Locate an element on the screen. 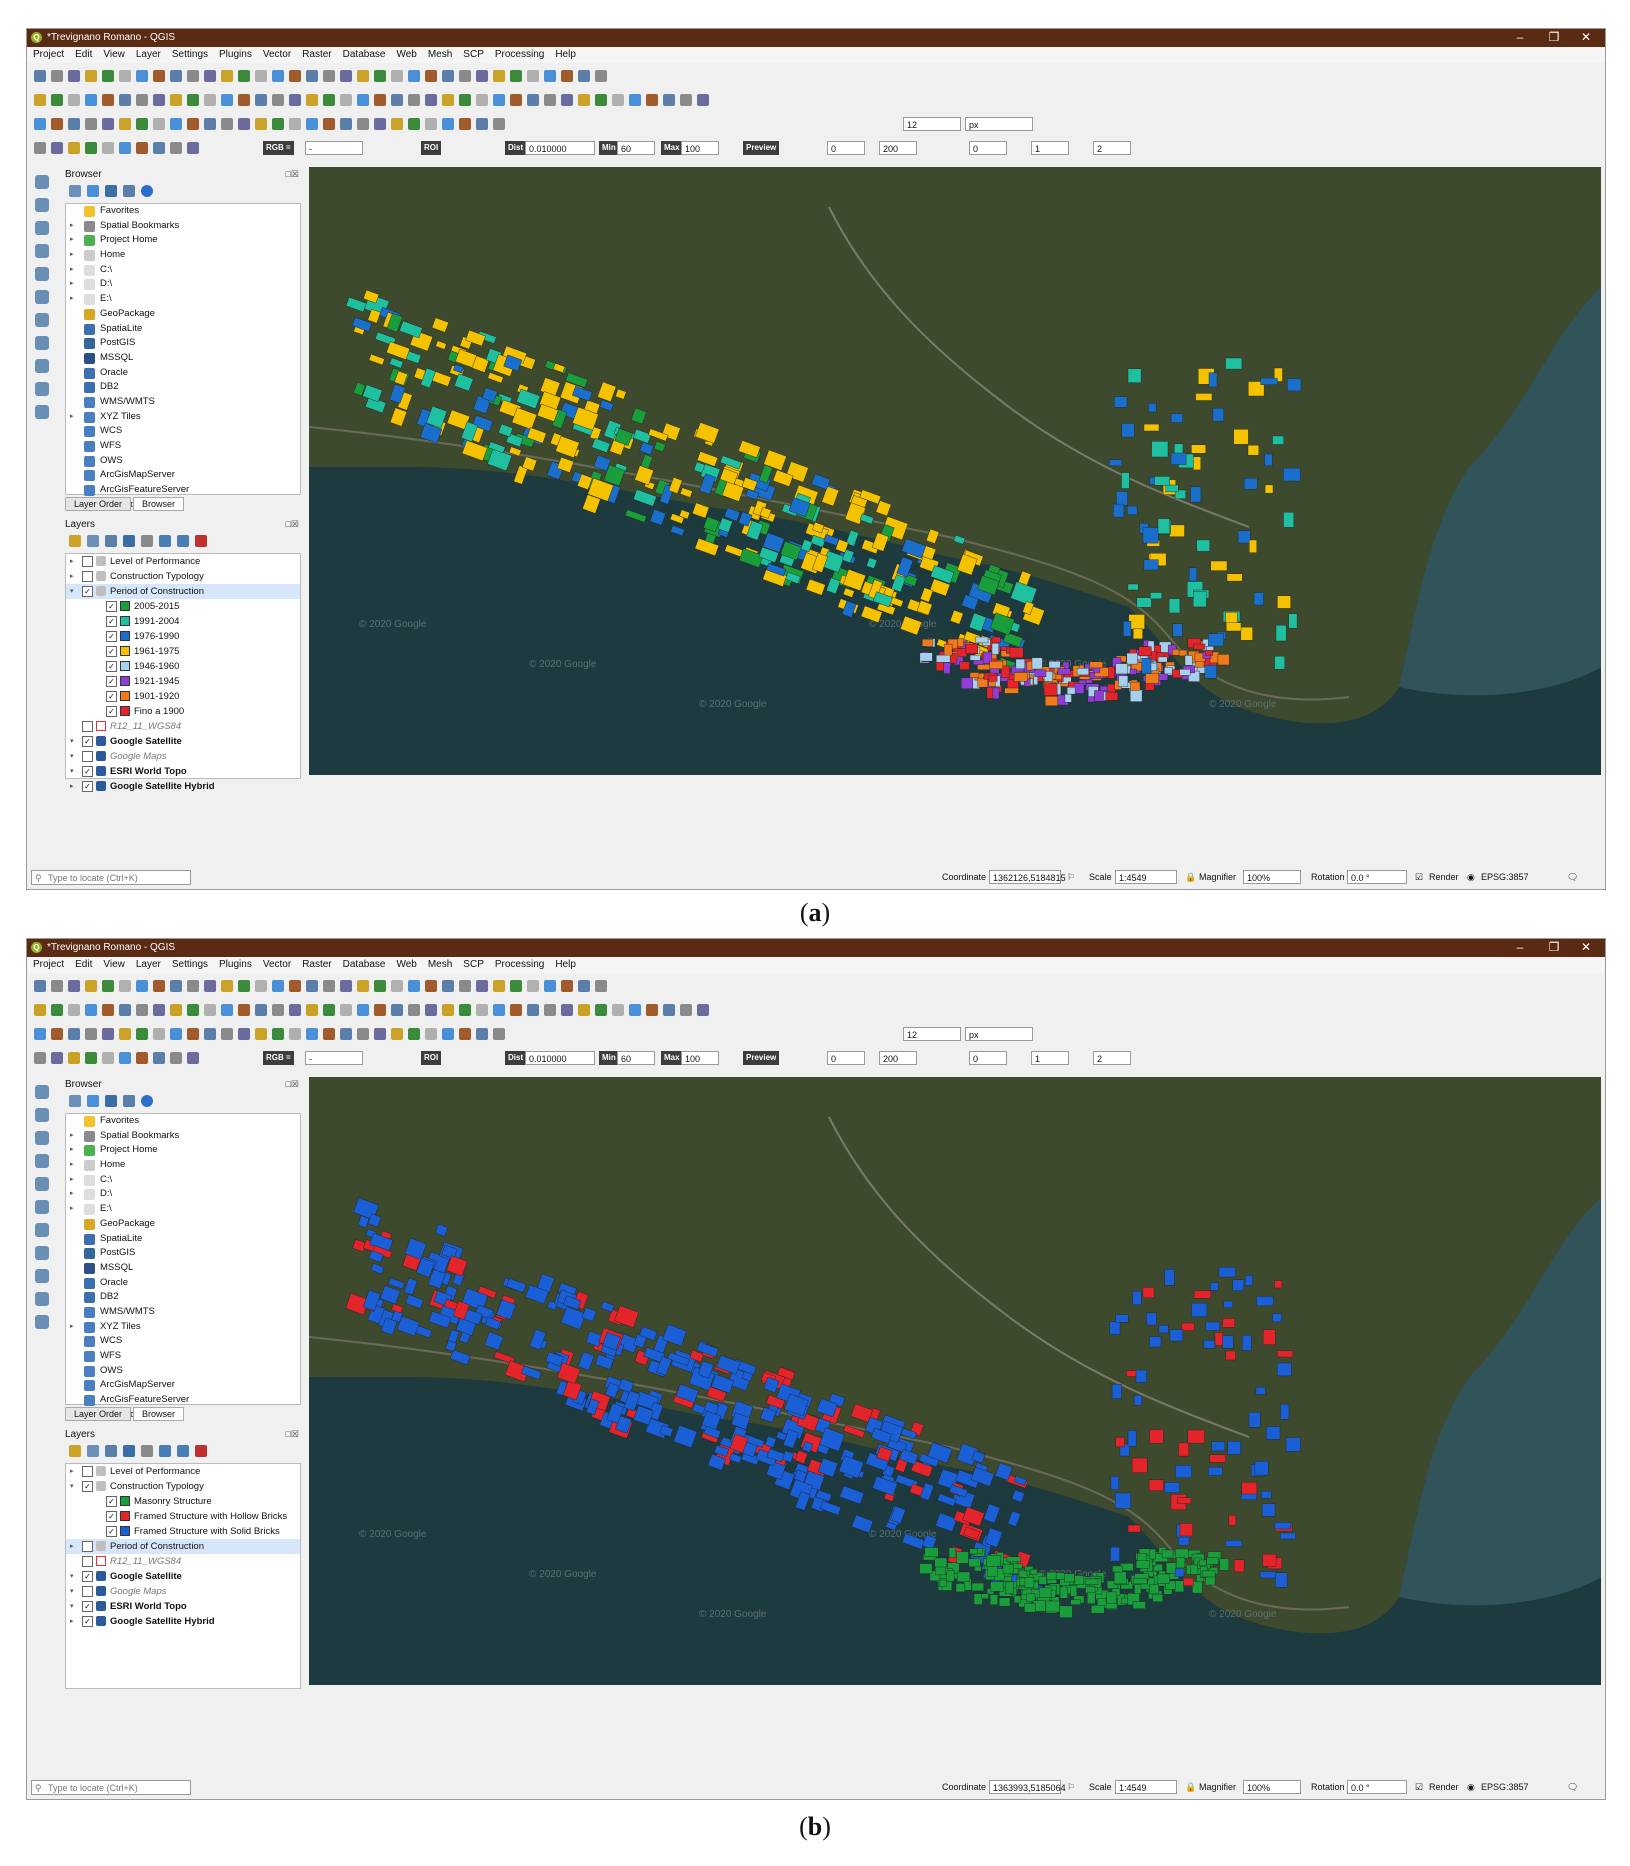 Image resolution: width=1630 pixels, height=1866 pixels. menu-settings: Settings is located at coordinates (190, 964).